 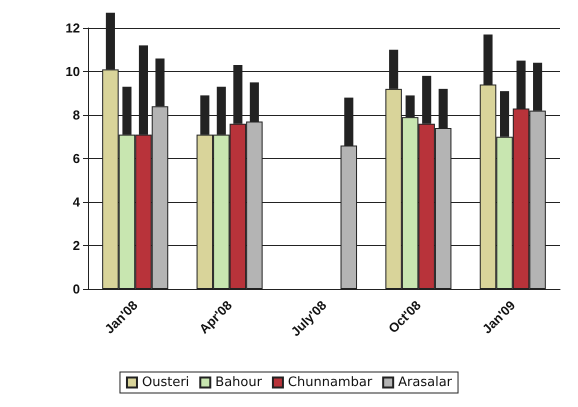 I want to click on y-tick-label: 0, so click(x=76, y=289).